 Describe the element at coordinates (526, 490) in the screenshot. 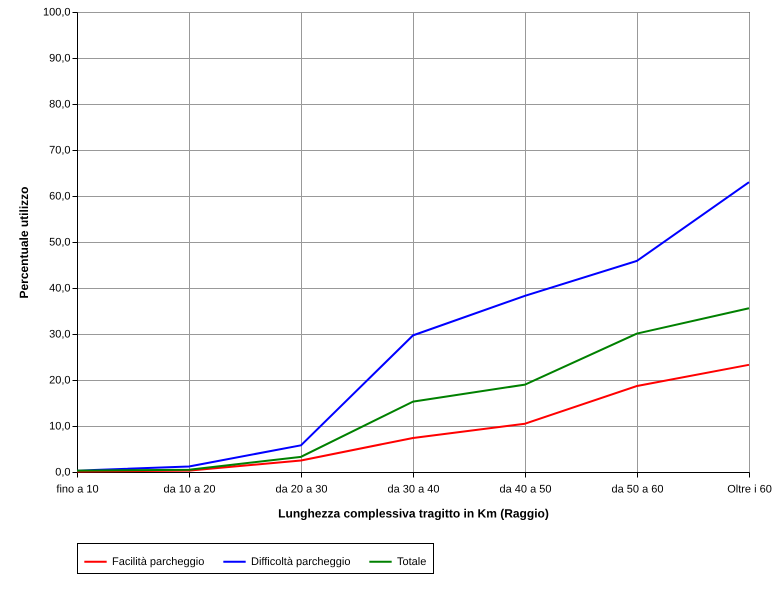

I see `x-tick-label: da 40 a 50` at that location.